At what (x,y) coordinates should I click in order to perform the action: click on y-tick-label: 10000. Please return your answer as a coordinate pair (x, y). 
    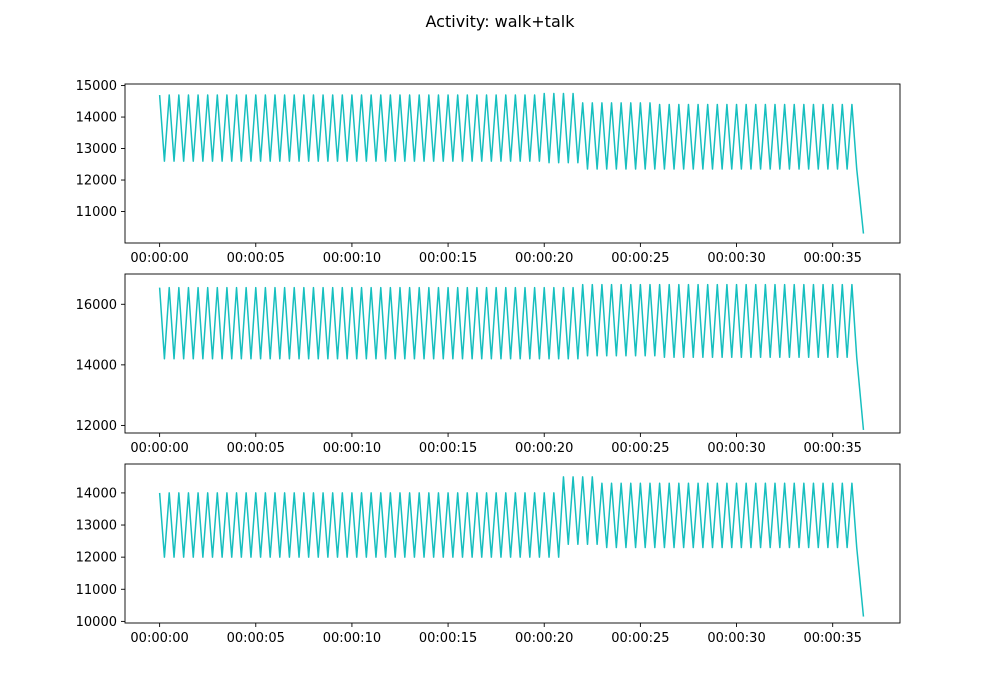
    Looking at the image, I should click on (96, 622).